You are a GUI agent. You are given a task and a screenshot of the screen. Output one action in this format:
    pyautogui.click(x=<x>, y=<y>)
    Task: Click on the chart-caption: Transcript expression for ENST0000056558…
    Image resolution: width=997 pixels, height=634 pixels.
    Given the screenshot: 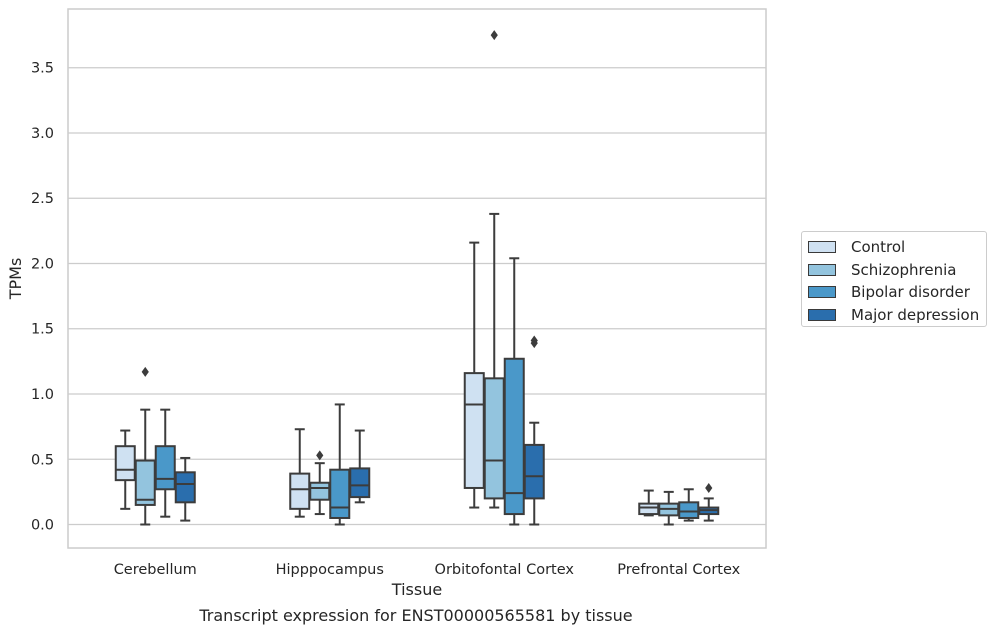 What is the action you would take?
    pyautogui.click(x=416, y=615)
    